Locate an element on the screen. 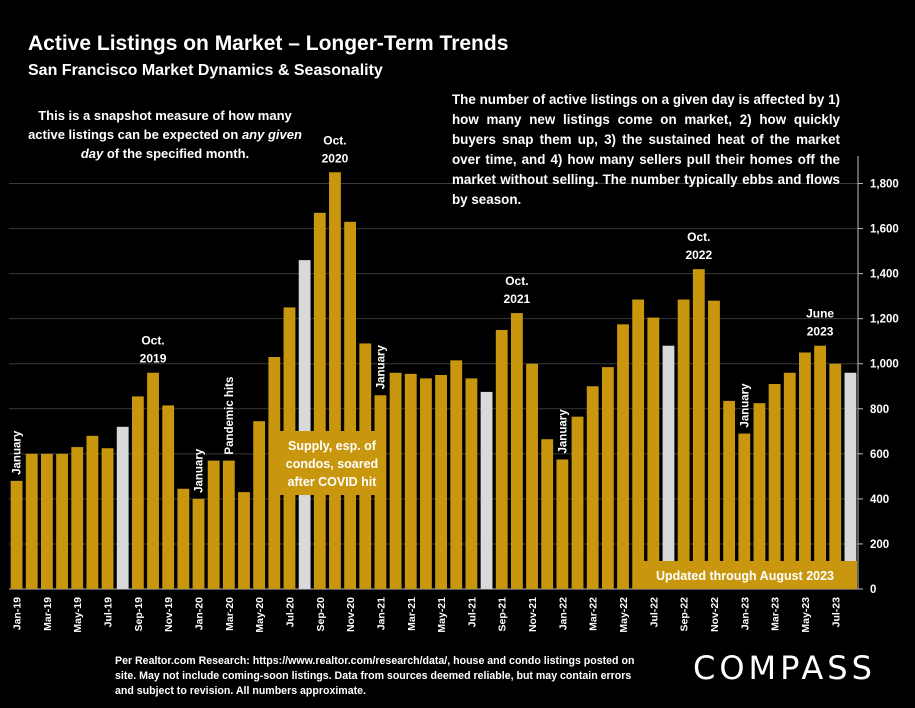  x-tick-label: Sep-20 is located at coordinates (321, 614).